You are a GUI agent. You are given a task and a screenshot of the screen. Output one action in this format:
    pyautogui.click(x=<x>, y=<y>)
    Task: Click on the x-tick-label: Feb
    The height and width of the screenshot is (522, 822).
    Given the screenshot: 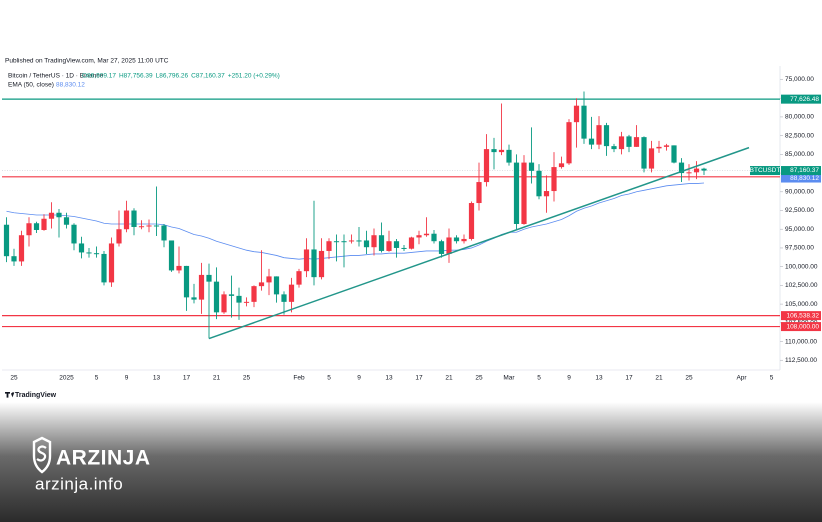 What is the action you would take?
    pyautogui.click(x=299, y=378)
    